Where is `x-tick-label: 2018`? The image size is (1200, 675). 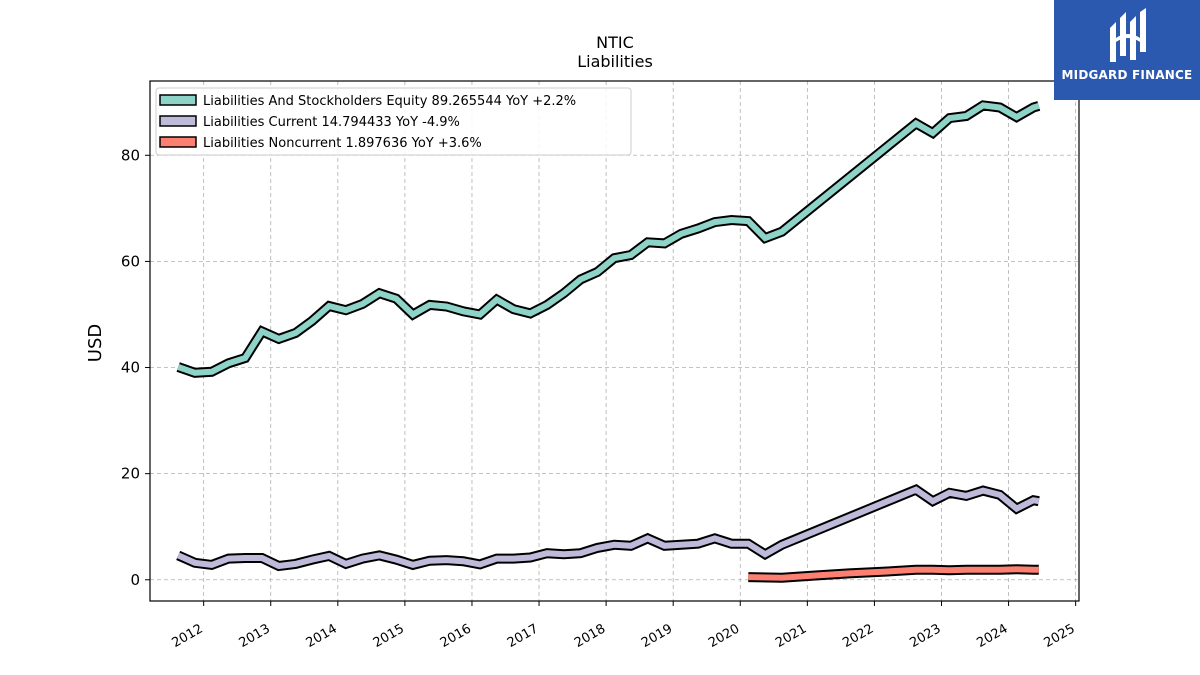
x-tick-label: 2018 is located at coordinates (590, 636).